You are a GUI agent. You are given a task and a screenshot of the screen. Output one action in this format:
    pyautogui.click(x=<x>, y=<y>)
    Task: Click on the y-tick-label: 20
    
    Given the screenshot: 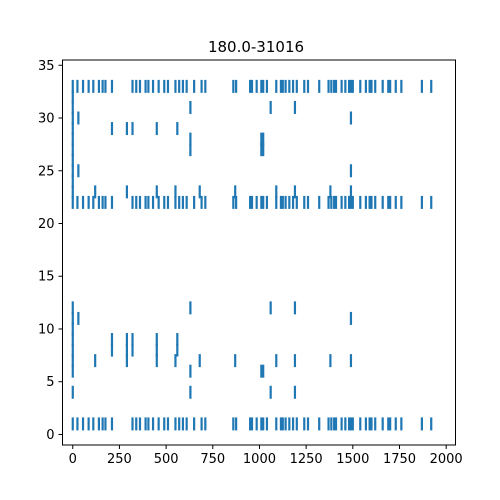 What is the action you would take?
    pyautogui.click(x=46, y=224)
    